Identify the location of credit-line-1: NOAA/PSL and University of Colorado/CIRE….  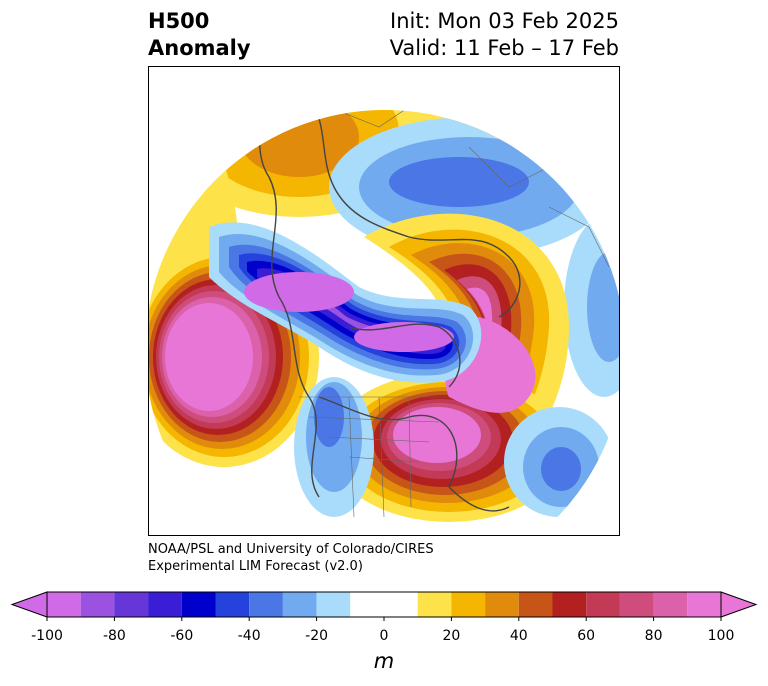
(291, 549).